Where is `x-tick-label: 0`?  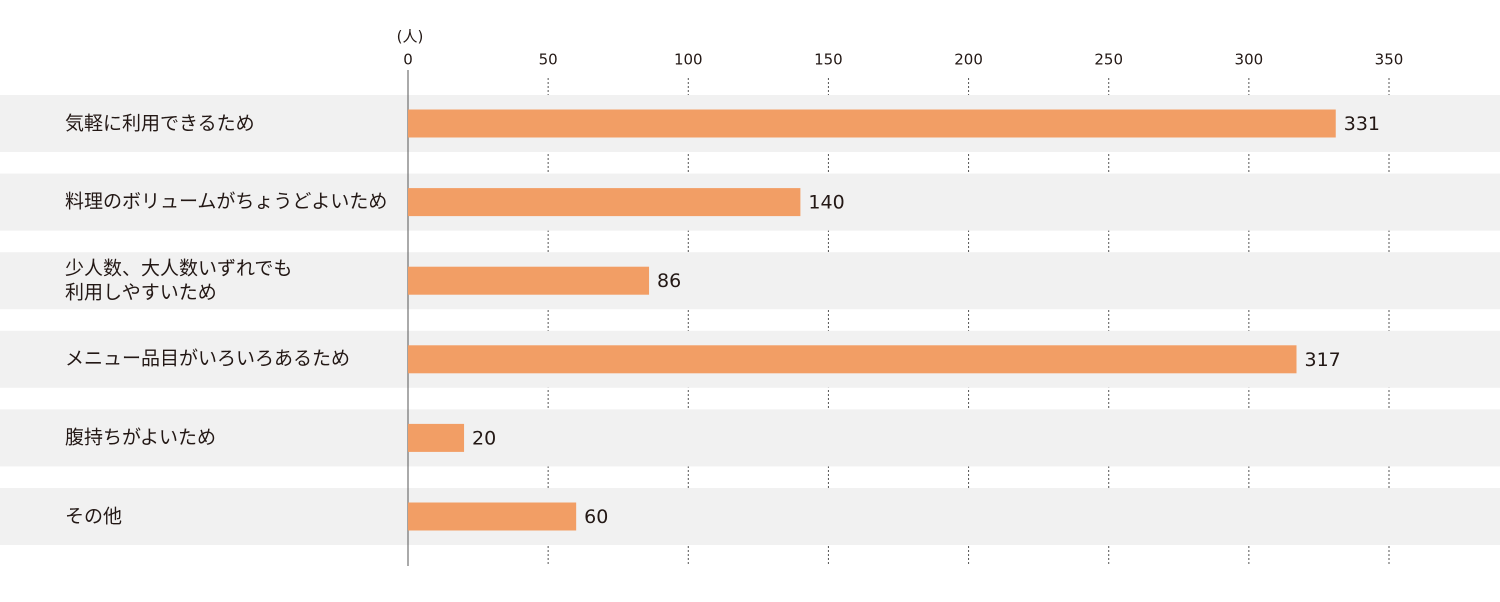
x-tick-label: 0 is located at coordinates (408, 60).